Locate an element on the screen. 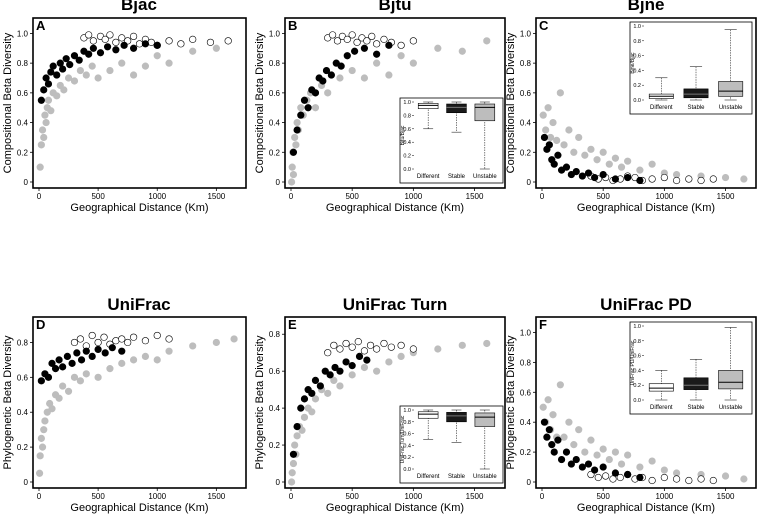 Image resolution: width=765 pixels, height=516 pixels. panel-title: Bjtu is located at coordinates (394, 7).